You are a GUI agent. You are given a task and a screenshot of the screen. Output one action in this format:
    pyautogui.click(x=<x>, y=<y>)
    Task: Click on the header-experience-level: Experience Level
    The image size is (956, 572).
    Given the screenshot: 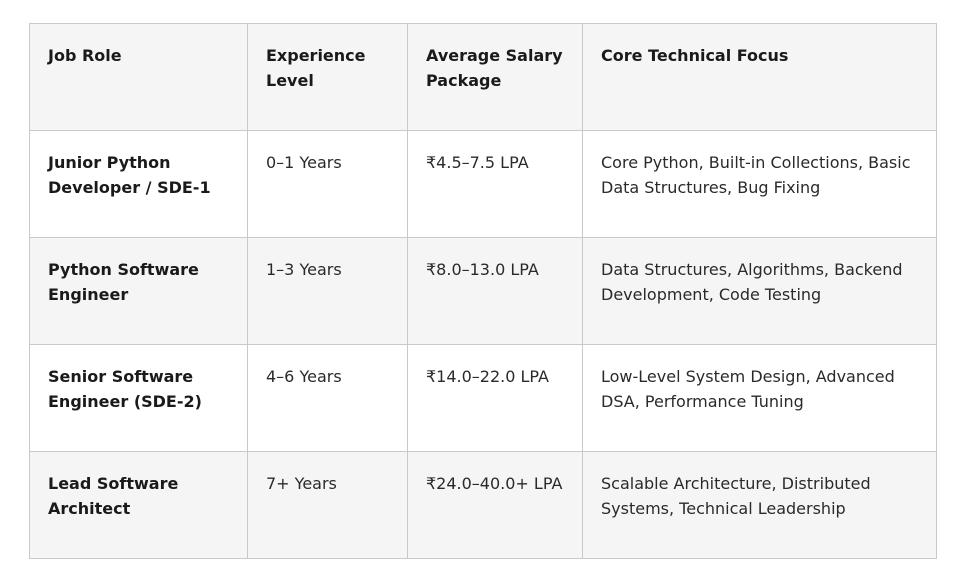 What is the action you would take?
    pyautogui.click(x=327, y=77)
    